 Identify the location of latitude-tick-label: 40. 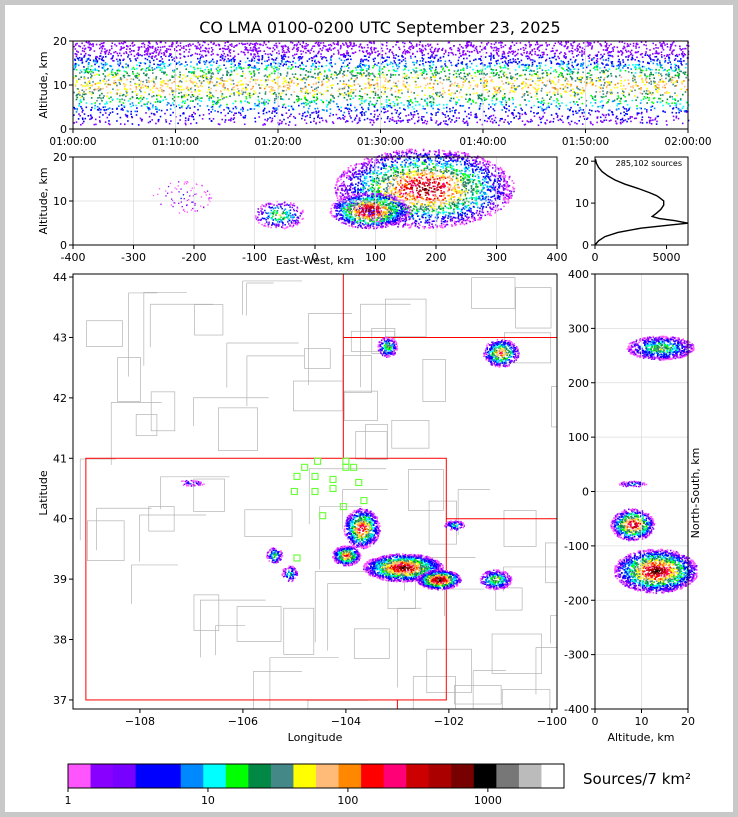
(60, 519).